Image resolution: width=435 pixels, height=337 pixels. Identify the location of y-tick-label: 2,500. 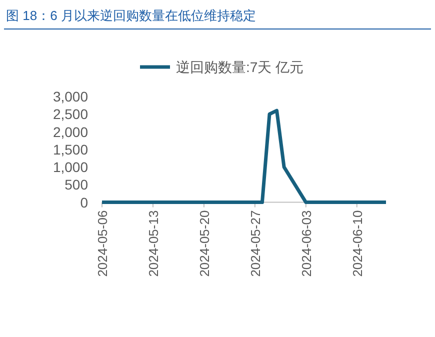
(70, 114).